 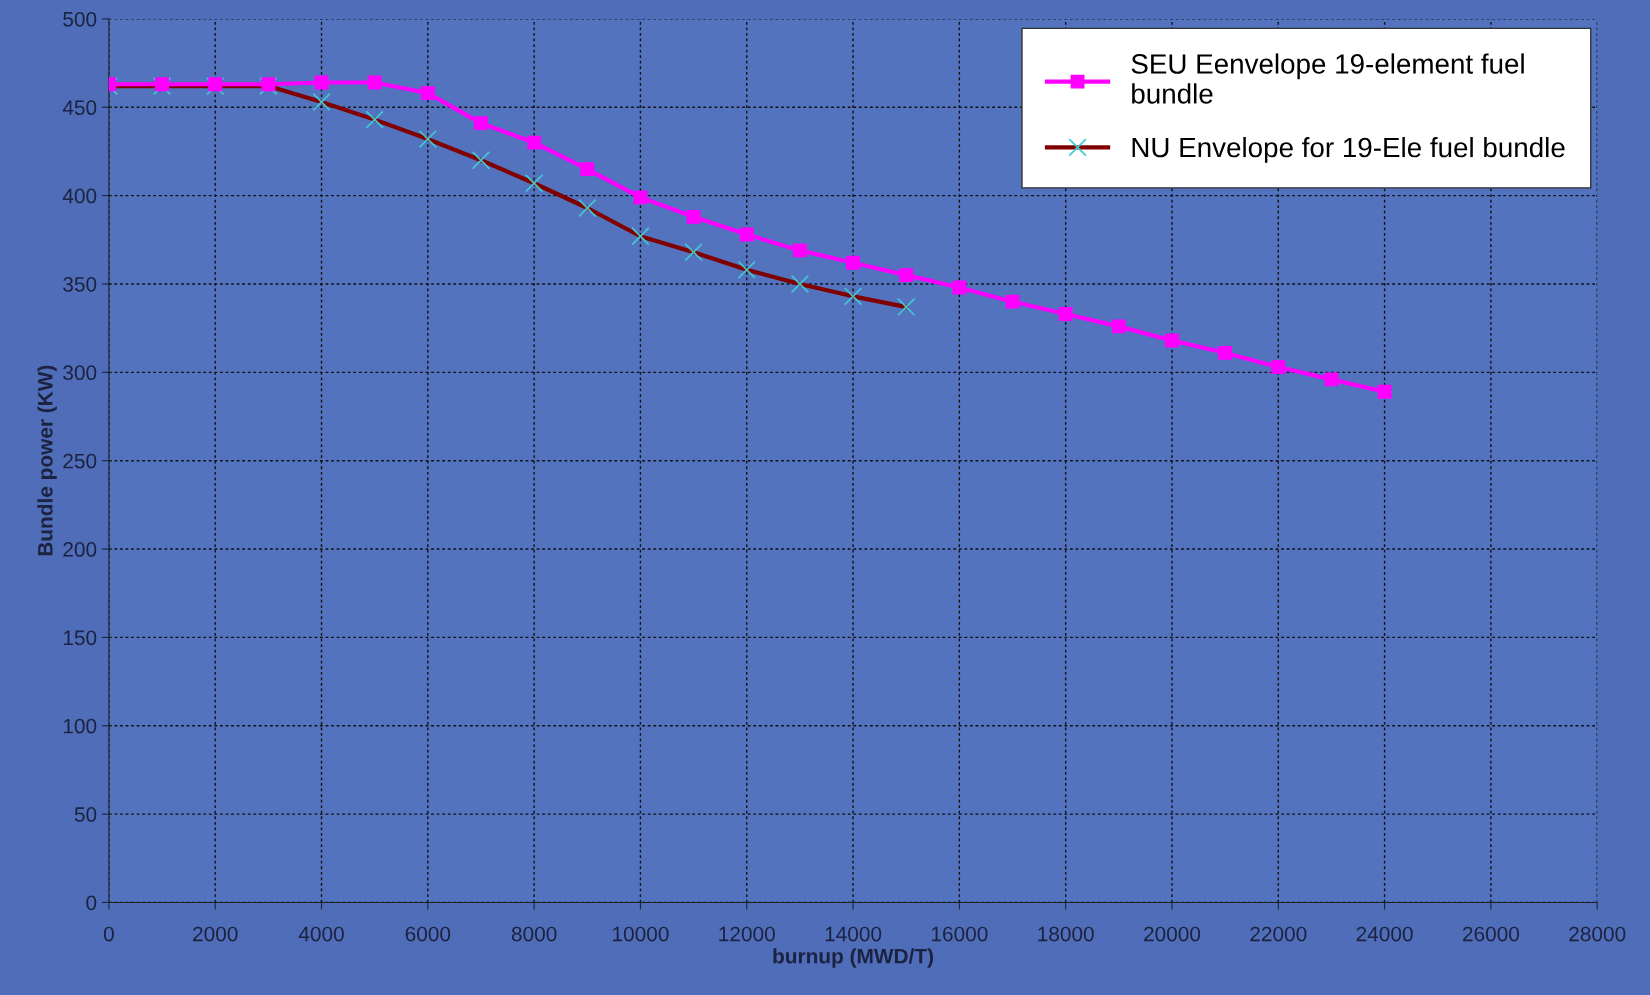 What do you see at coordinates (321, 934) in the screenshot?
I see `x-tick-label: 4000` at bounding box center [321, 934].